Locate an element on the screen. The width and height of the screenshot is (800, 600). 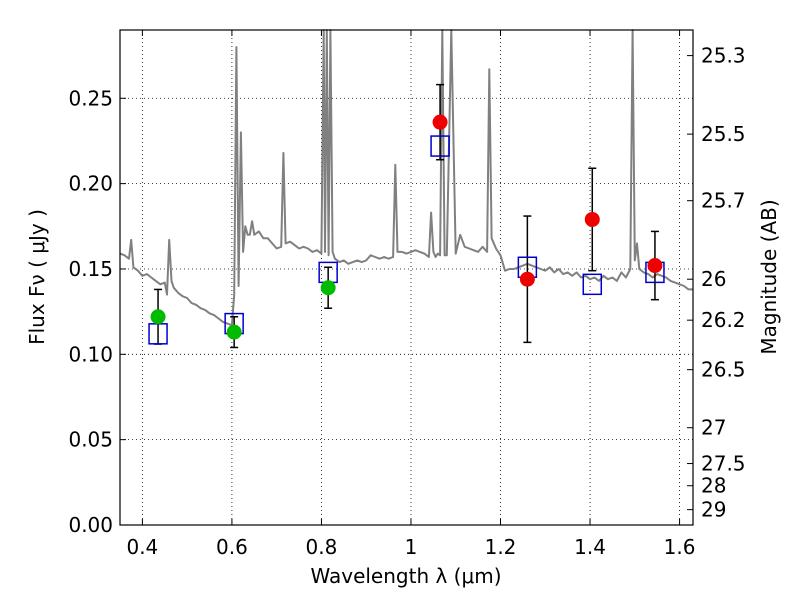
y2-tick-label: 25.3 is located at coordinates (723, 56).